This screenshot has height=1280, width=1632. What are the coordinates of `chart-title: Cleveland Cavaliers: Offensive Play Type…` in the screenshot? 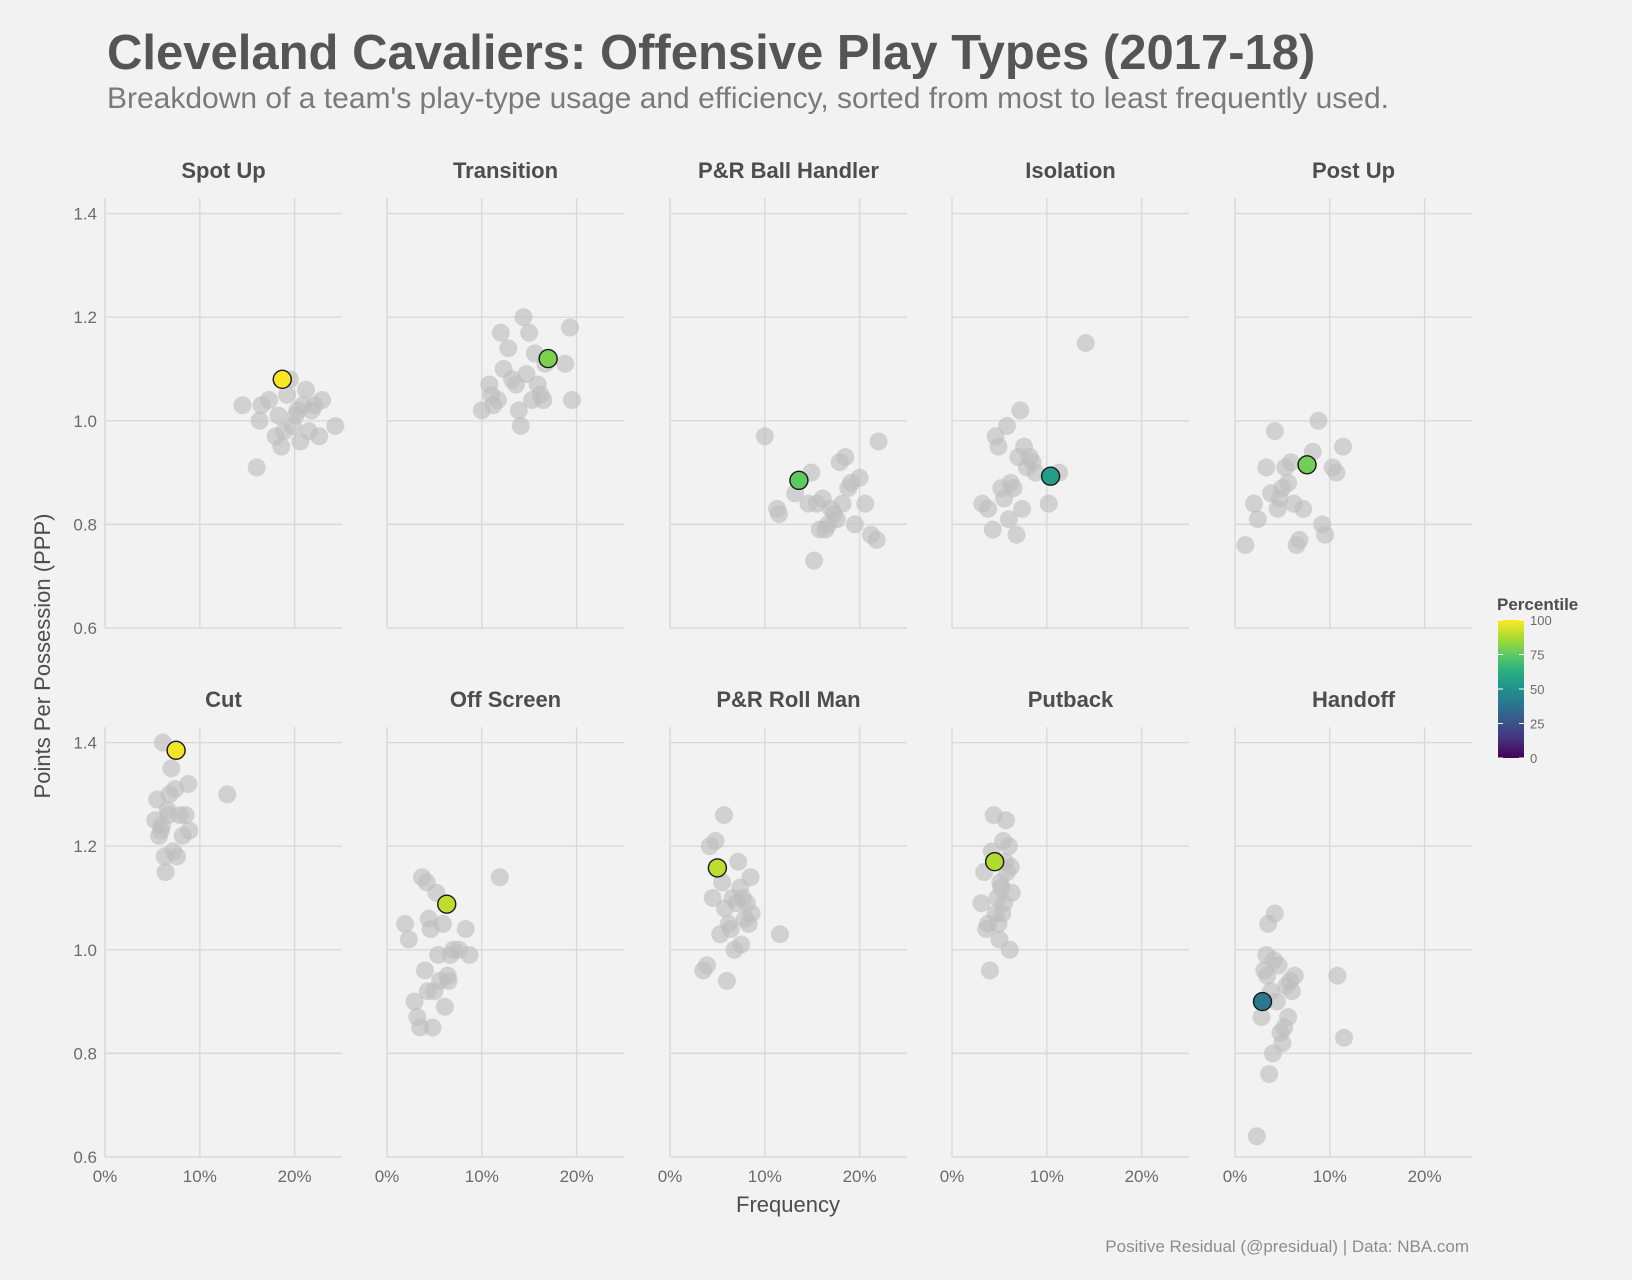 It's located at (711, 53).